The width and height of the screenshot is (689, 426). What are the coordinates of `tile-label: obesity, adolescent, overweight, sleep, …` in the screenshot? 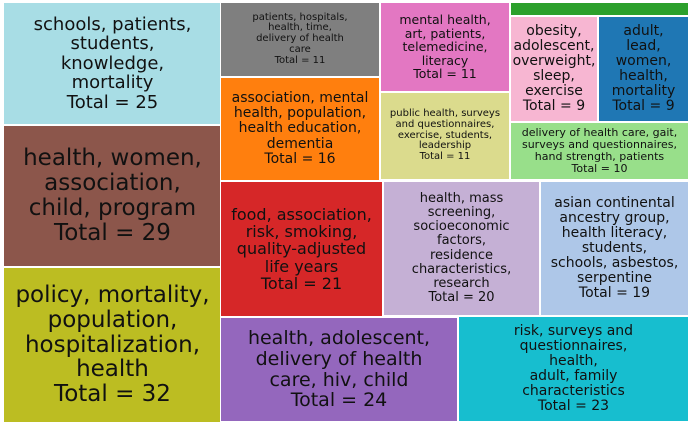 It's located at (554, 61).